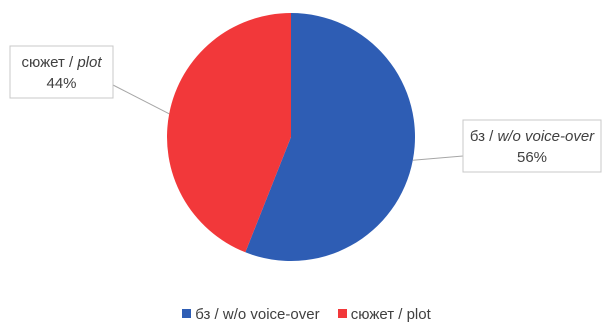  I want to click on callout-leader-lines, so click(288, 122).